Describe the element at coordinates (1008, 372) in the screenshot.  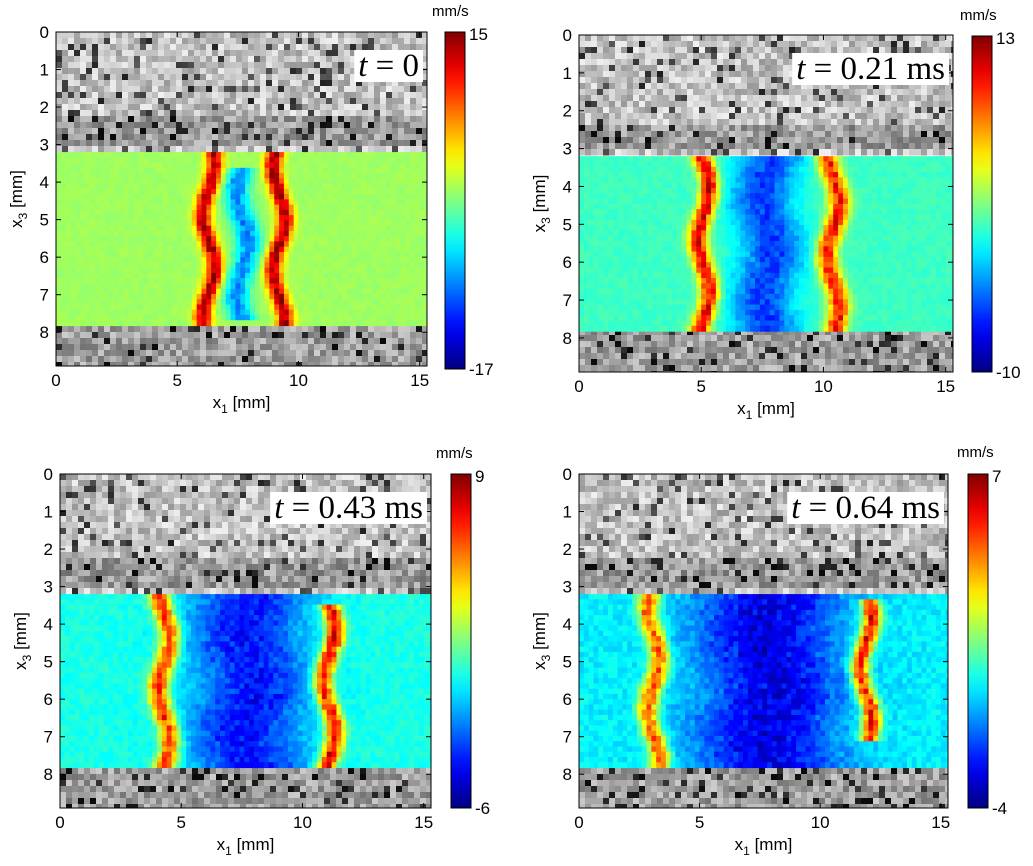
I see `colorbar-min-label: -10` at that location.